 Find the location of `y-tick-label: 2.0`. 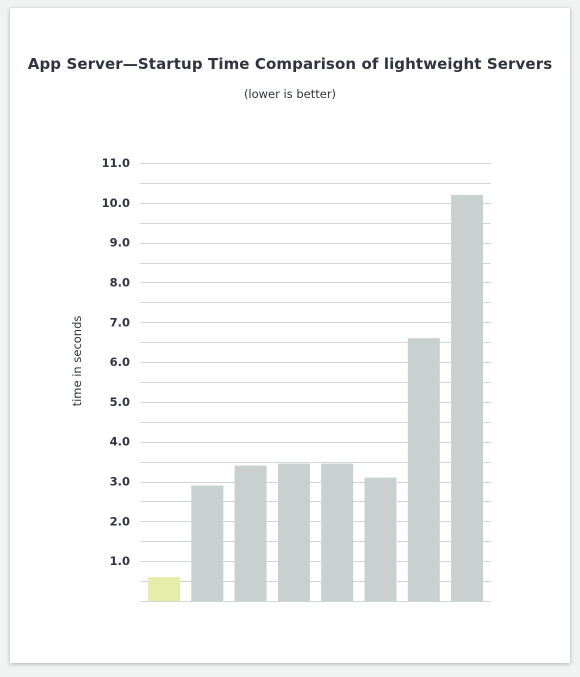

y-tick-label: 2.0 is located at coordinates (120, 521).